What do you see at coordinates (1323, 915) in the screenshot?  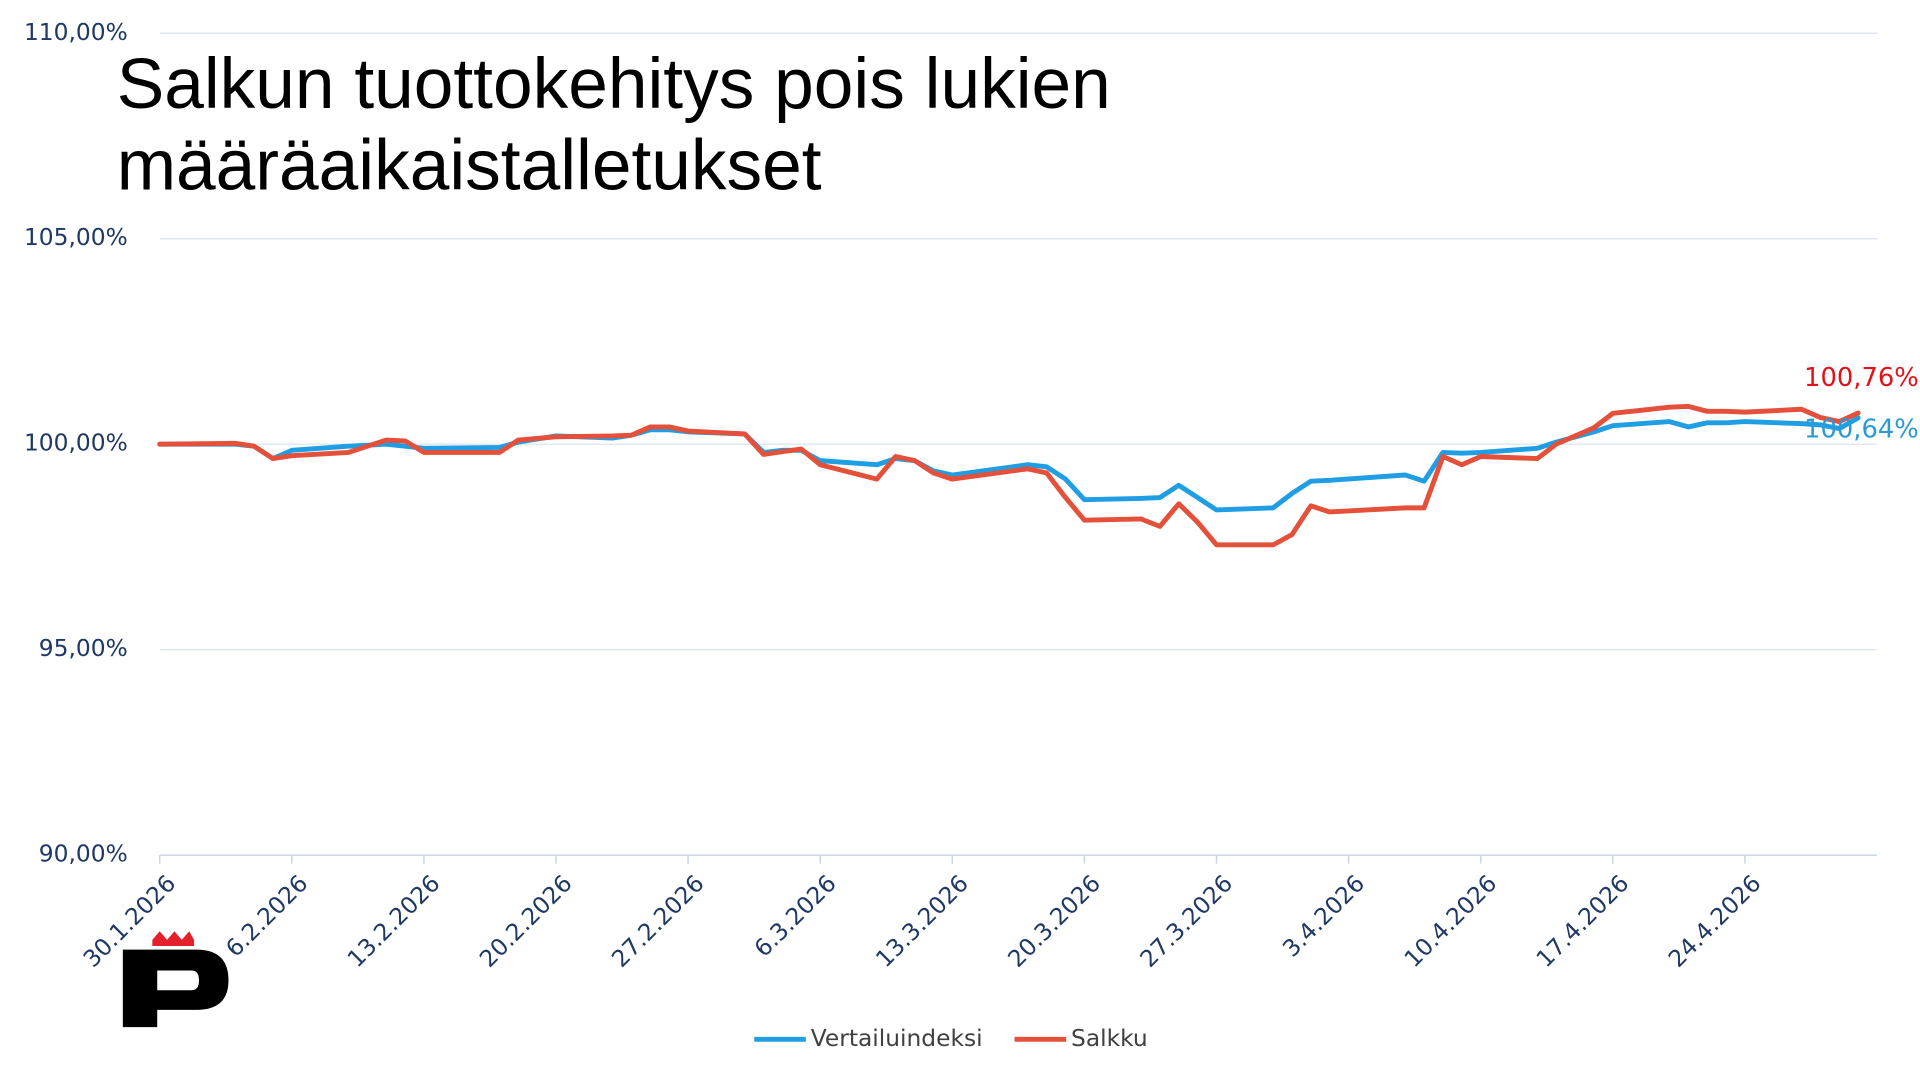 I see `x-tick-label: 3.4.2026` at bounding box center [1323, 915].